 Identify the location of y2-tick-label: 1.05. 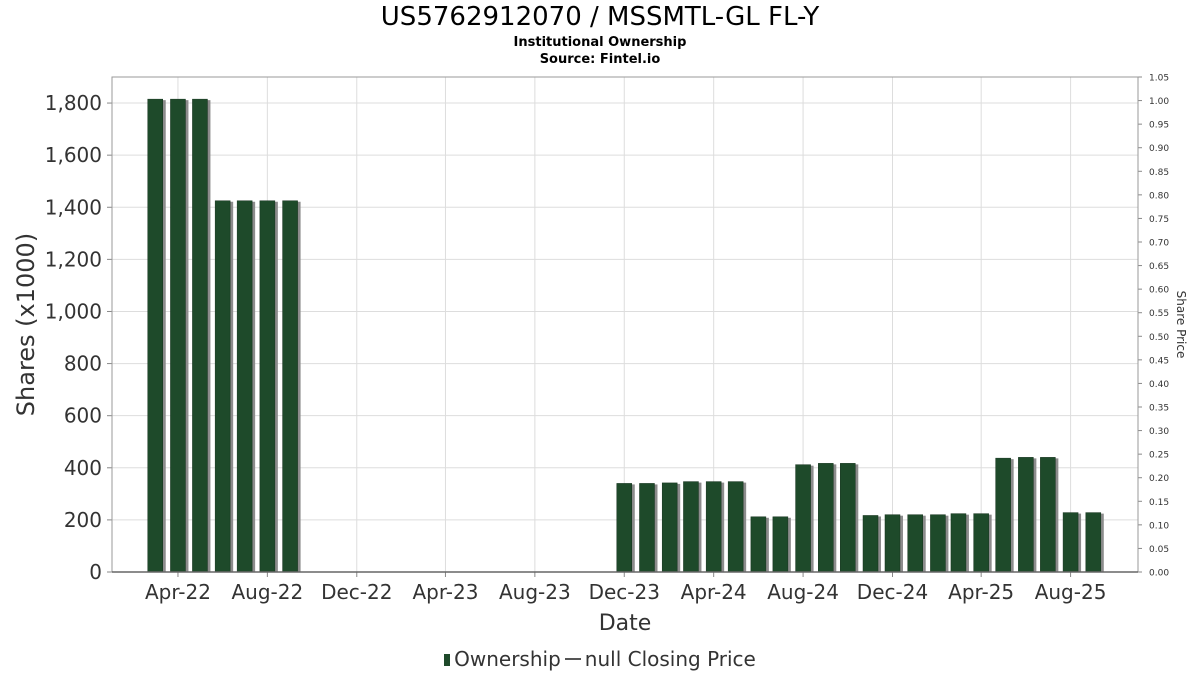
(1159, 79).